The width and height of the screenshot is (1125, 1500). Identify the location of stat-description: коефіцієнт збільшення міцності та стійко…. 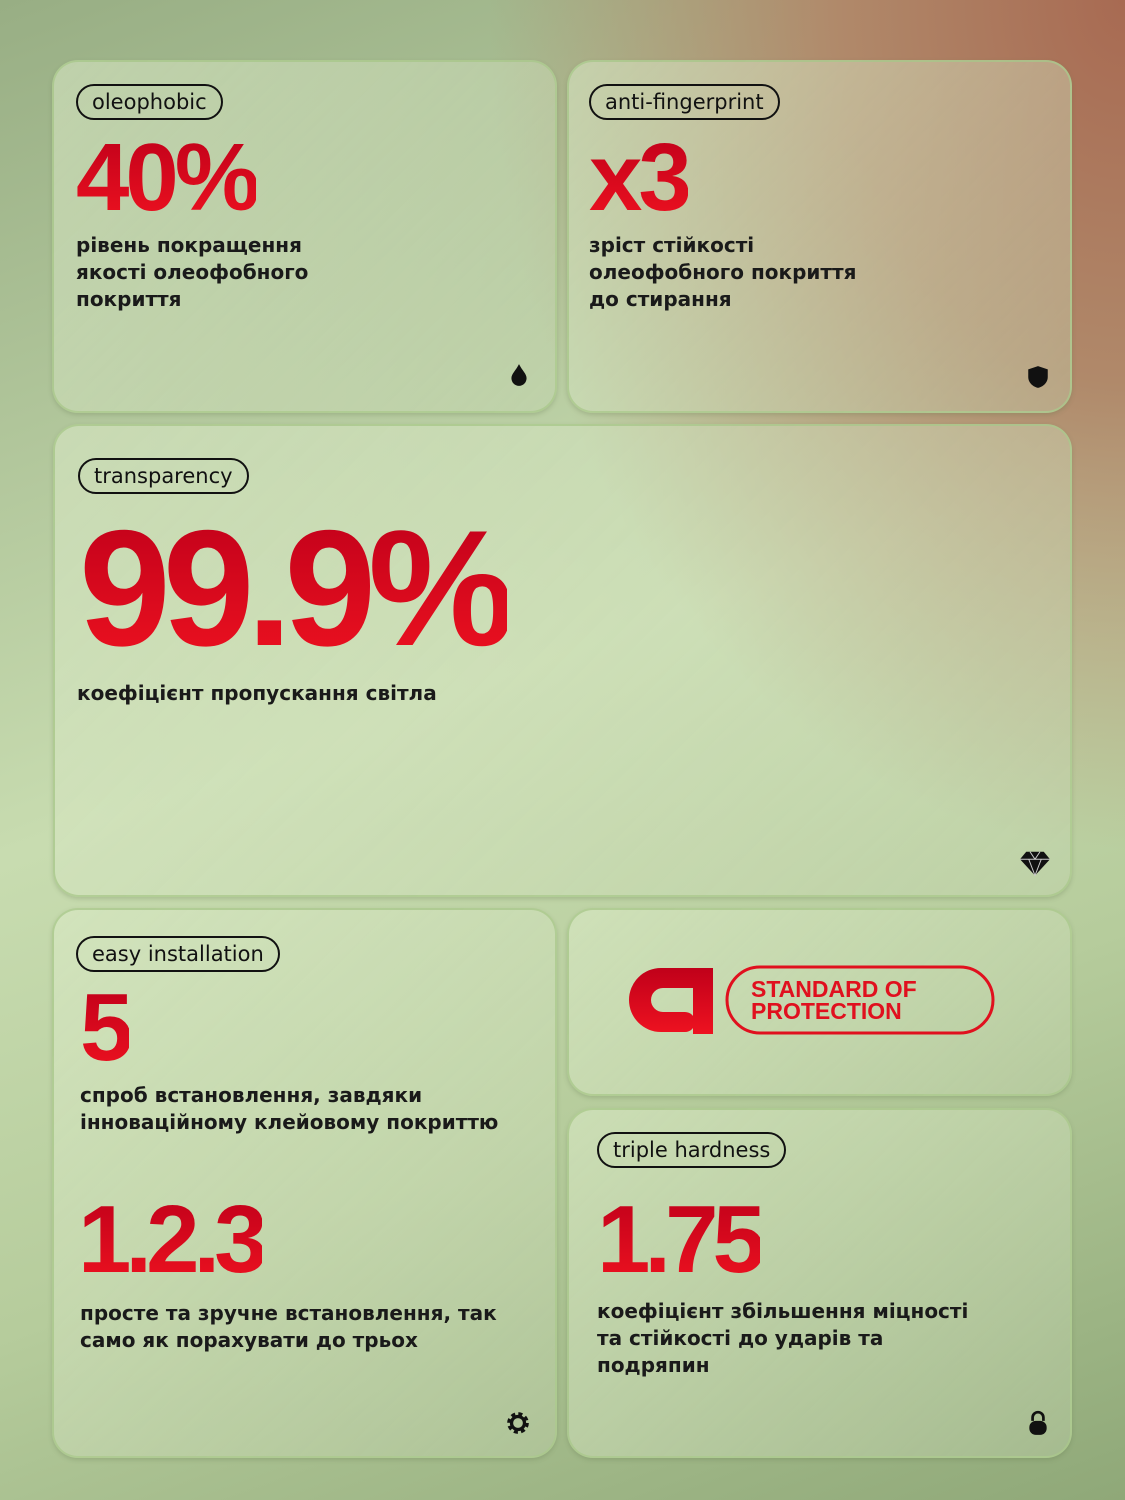
(783, 1338).